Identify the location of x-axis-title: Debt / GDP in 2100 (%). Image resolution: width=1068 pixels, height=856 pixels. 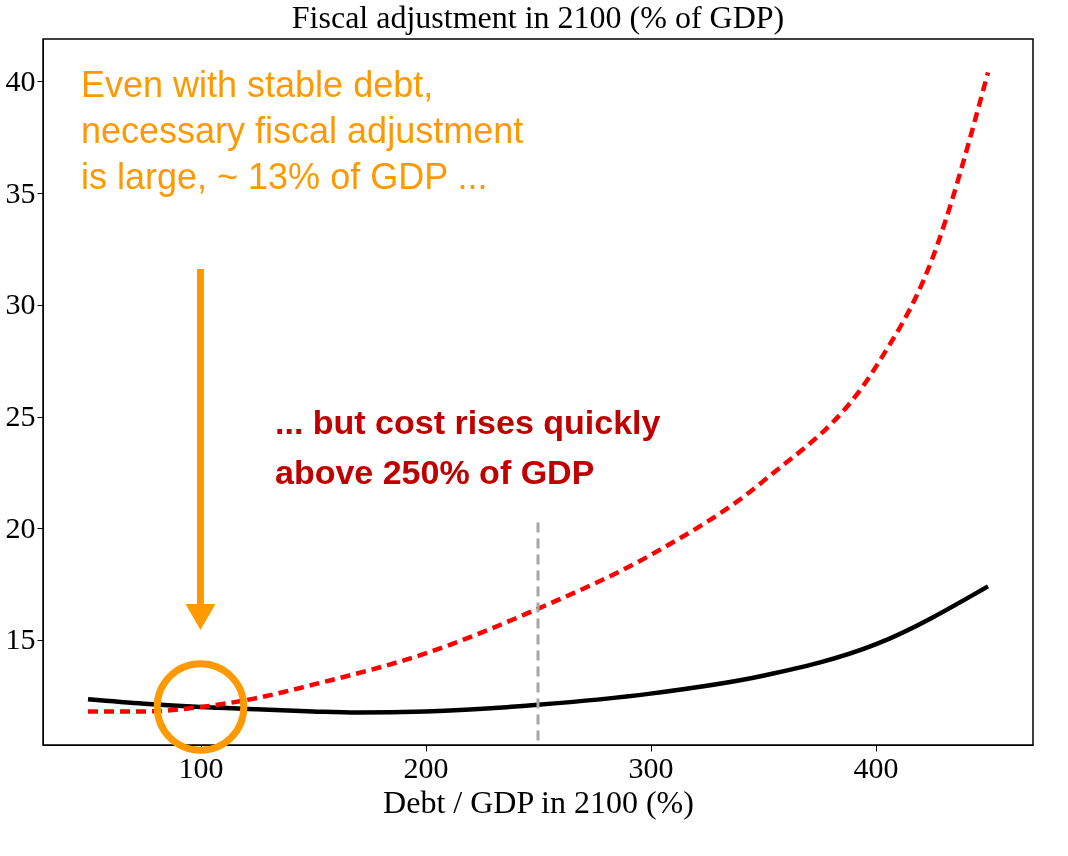
(538, 801).